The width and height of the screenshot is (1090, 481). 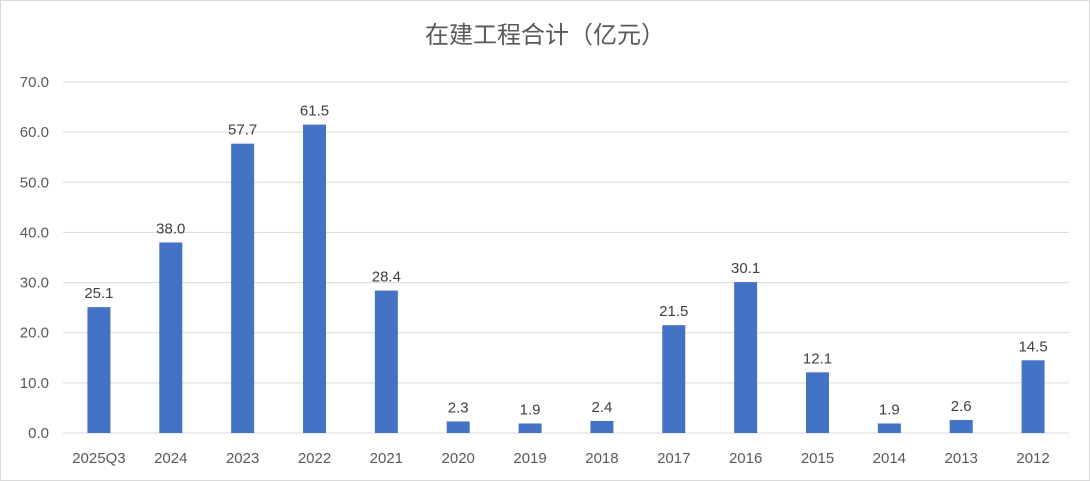 I want to click on bar-2021, so click(x=386, y=361).